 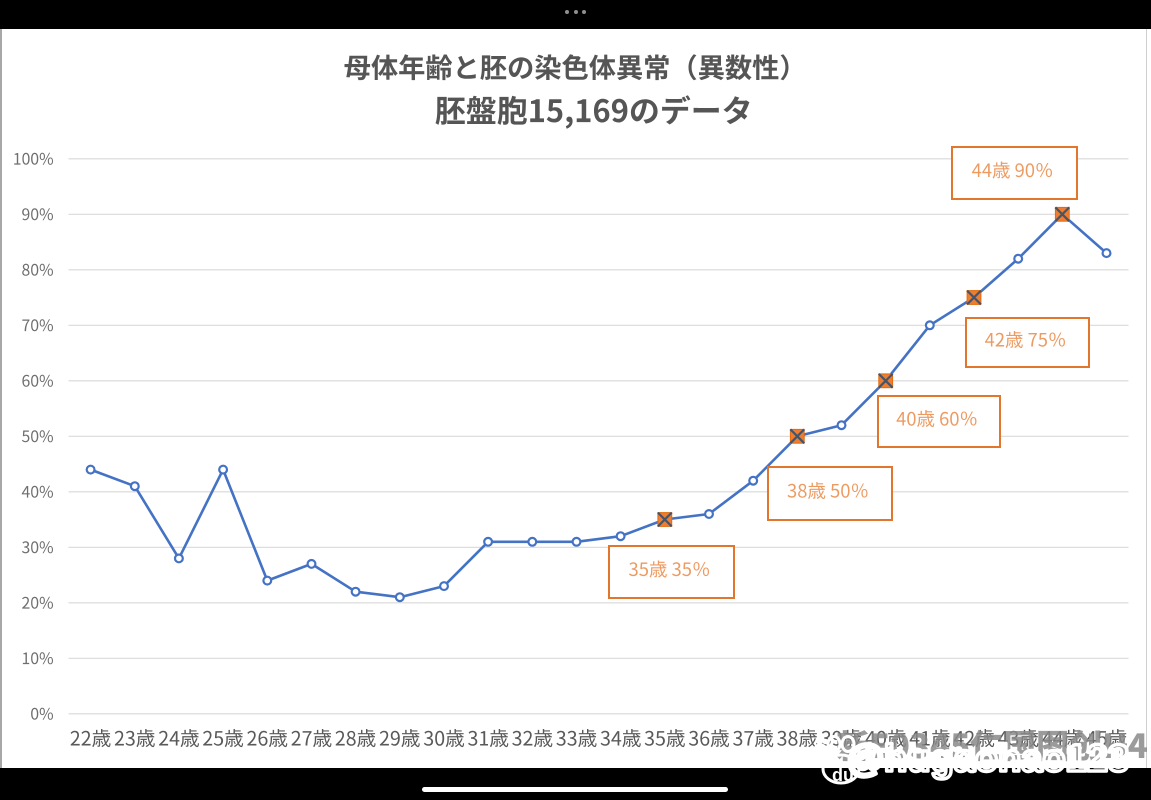 What do you see at coordinates (843, 775) in the screenshot?
I see `svg-text: du` at bounding box center [843, 775].